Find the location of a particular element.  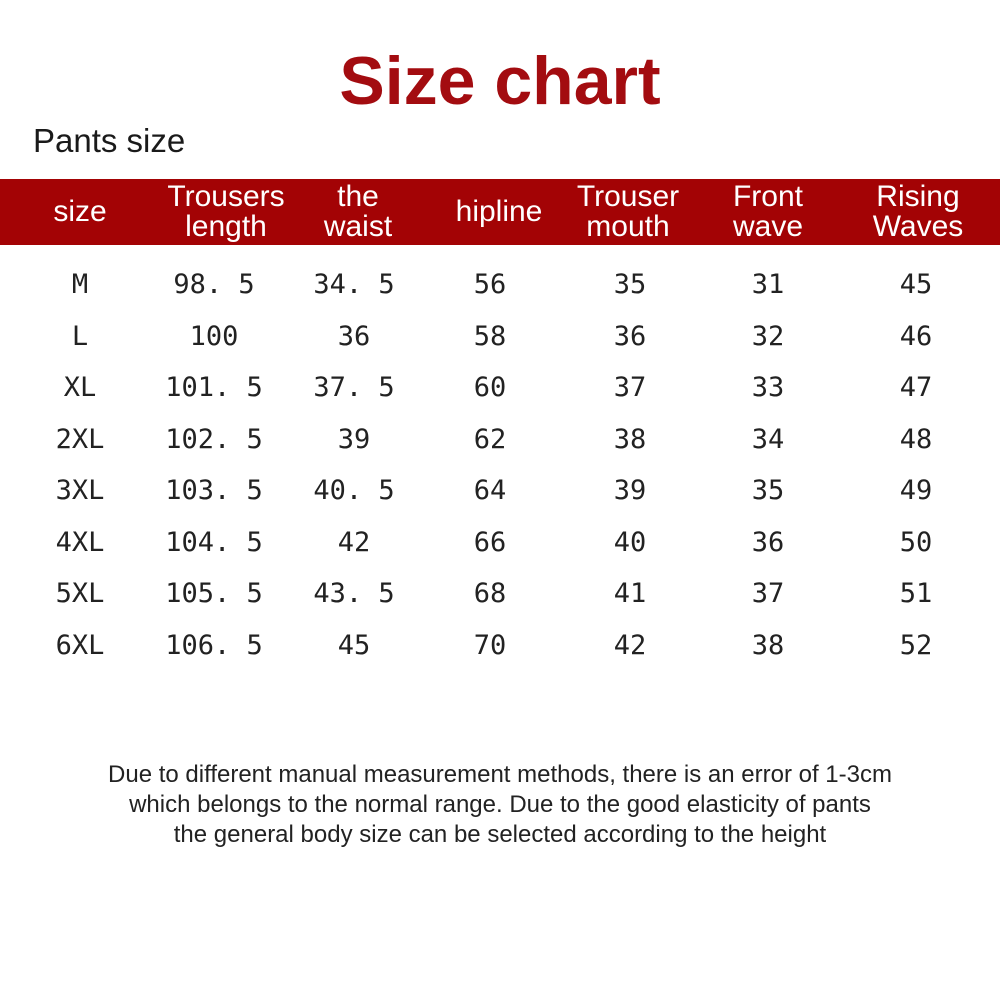

table-cell: 33 is located at coordinates (768, 387).